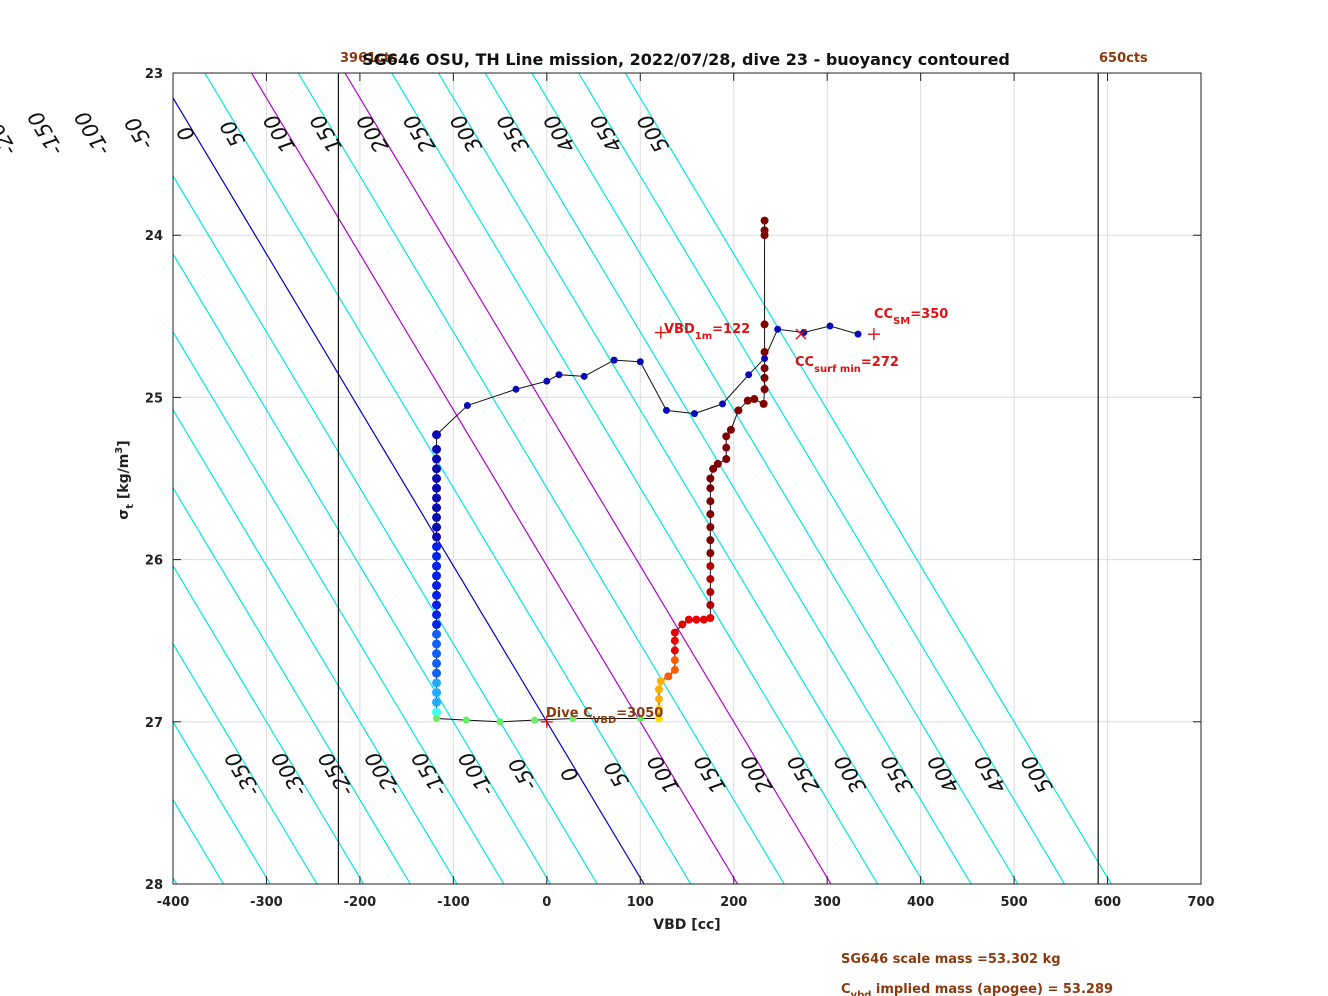 Image resolution: width=1328 pixels, height=996 pixels. I want to click on x-tick-label: -300, so click(266, 902).